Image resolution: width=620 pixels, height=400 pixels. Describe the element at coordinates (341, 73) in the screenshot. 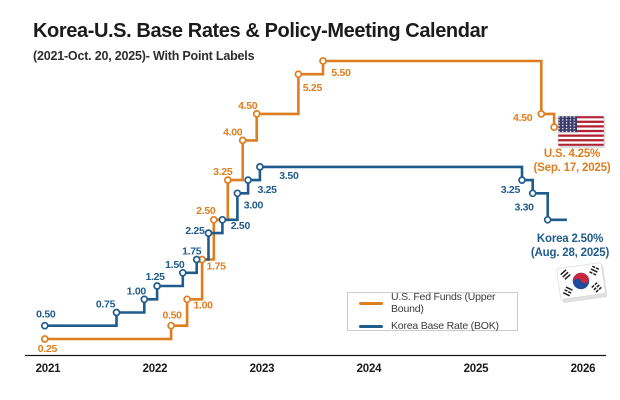

I see `us-point-label: 5.50` at that location.